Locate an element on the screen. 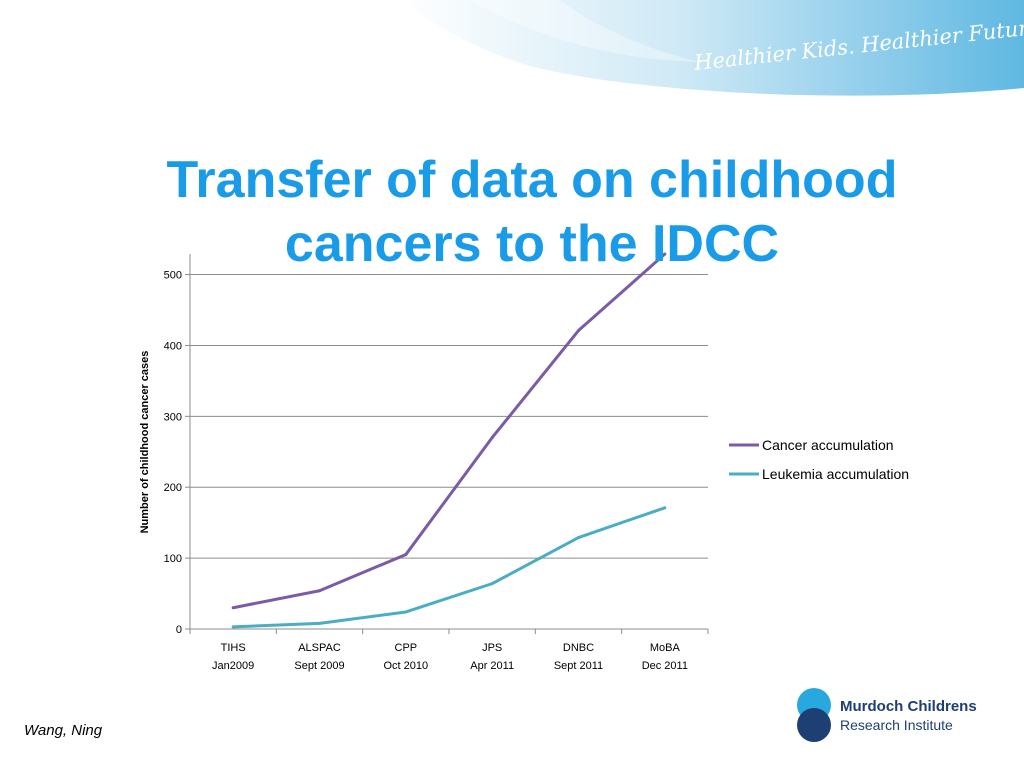  y-tick-label: 500 is located at coordinates (173, 276).